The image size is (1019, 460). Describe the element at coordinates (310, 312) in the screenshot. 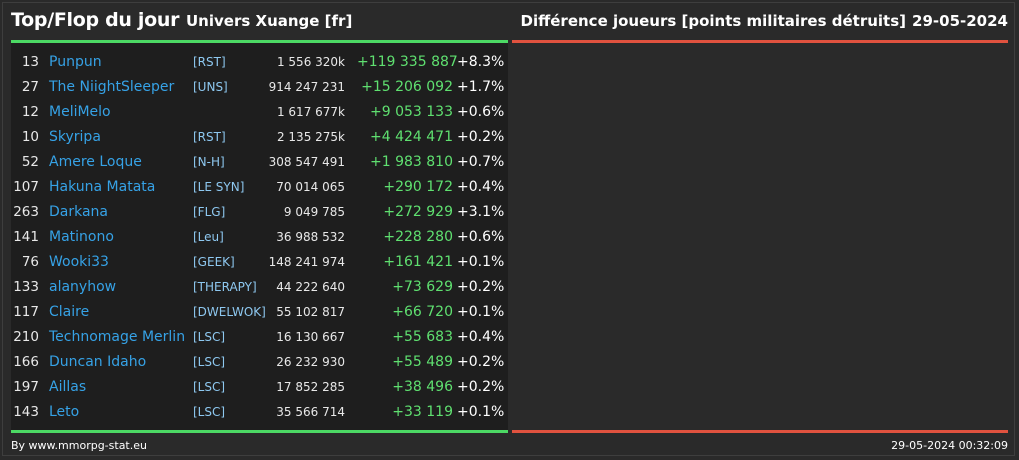

I see `player-points: 55 102 817` at that location.